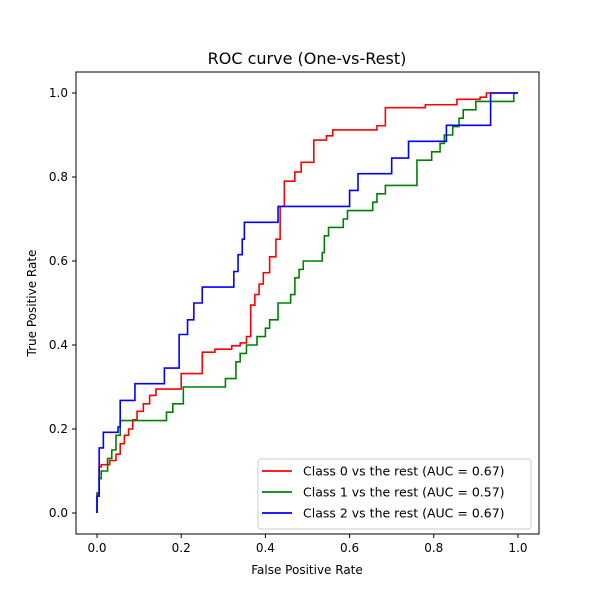  Describe the element at coordinates (307, 544) in the screenshot. I see `x-axis: 0.0 0.2 0.4 0.6 0.8 1.0` at that location.